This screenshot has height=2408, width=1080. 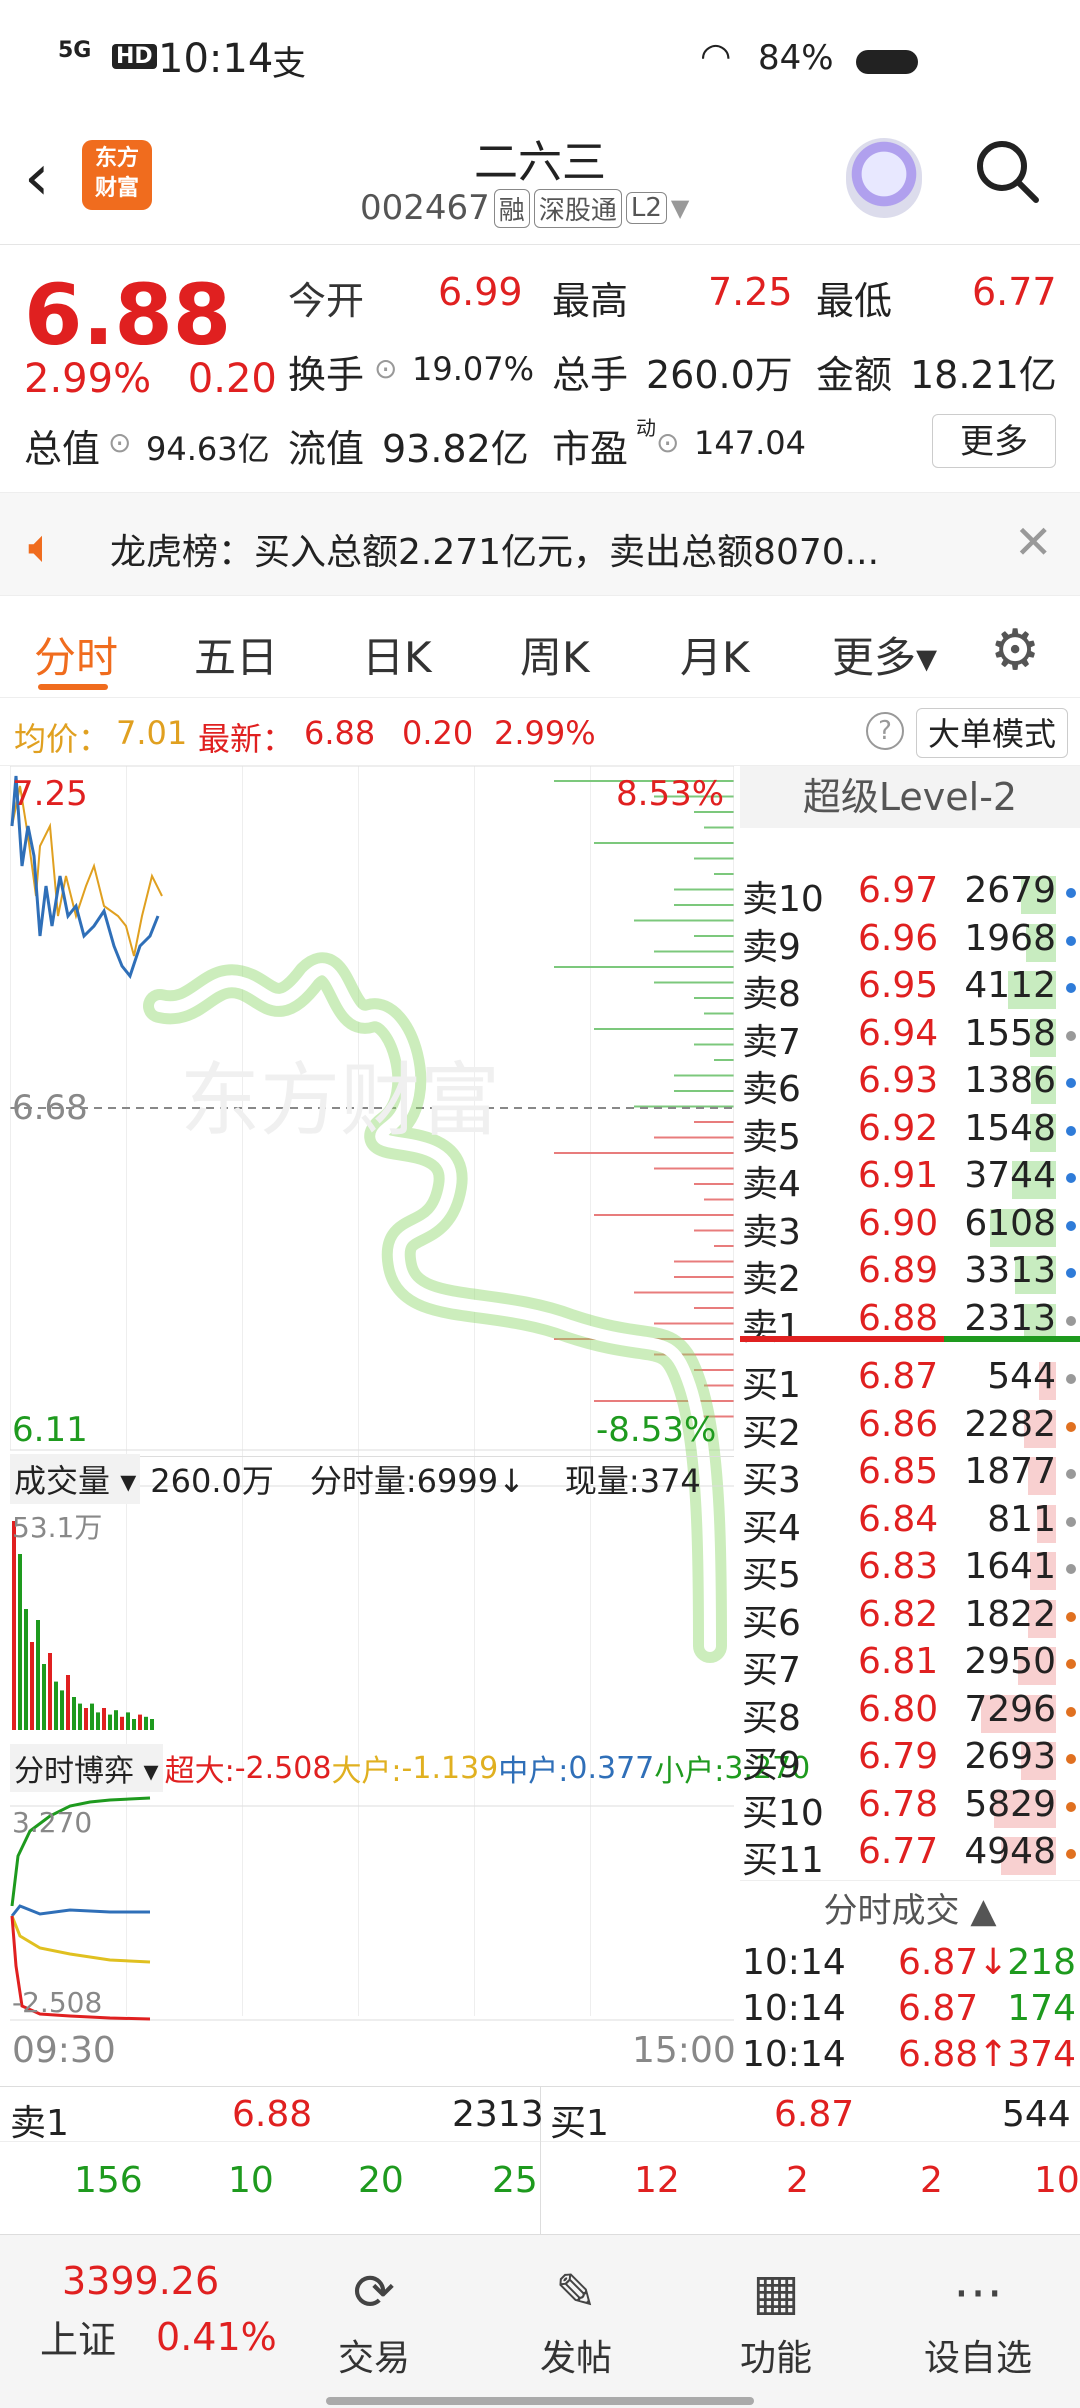 I want to click on big-order-mode-button: 大单模式, so click(x=992, y=733).